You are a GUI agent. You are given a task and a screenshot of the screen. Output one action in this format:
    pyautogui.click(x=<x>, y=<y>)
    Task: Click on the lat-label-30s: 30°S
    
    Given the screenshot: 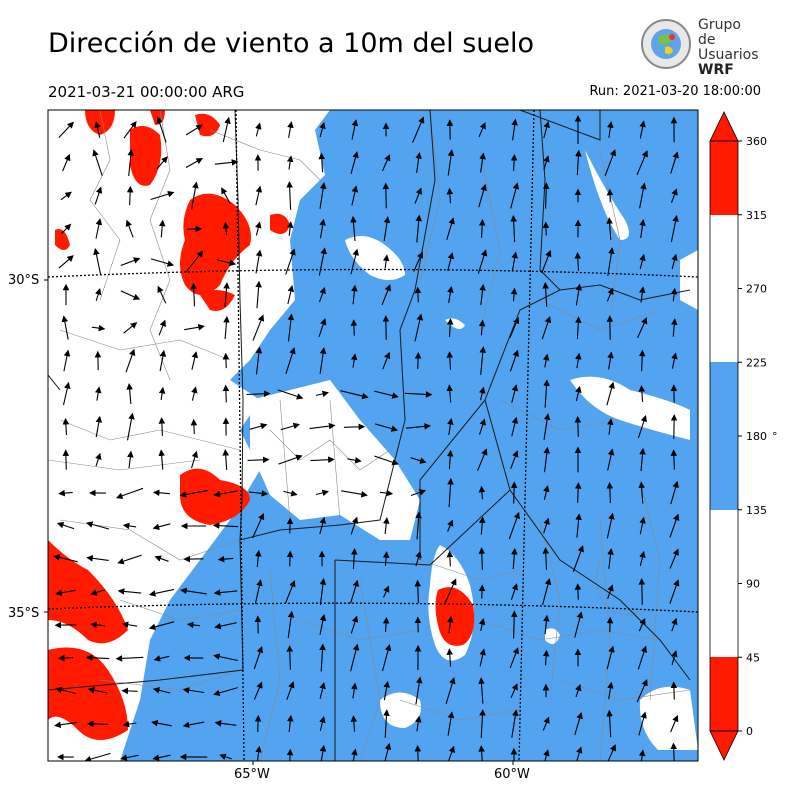 What is the action you would take?
    pyautogui.click(x=23, y=280)
    